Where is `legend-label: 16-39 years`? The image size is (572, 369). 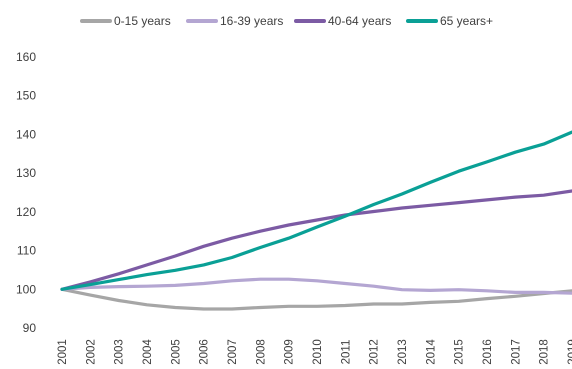
legend-label: 16-39 years is located at coordinates (251, 21).